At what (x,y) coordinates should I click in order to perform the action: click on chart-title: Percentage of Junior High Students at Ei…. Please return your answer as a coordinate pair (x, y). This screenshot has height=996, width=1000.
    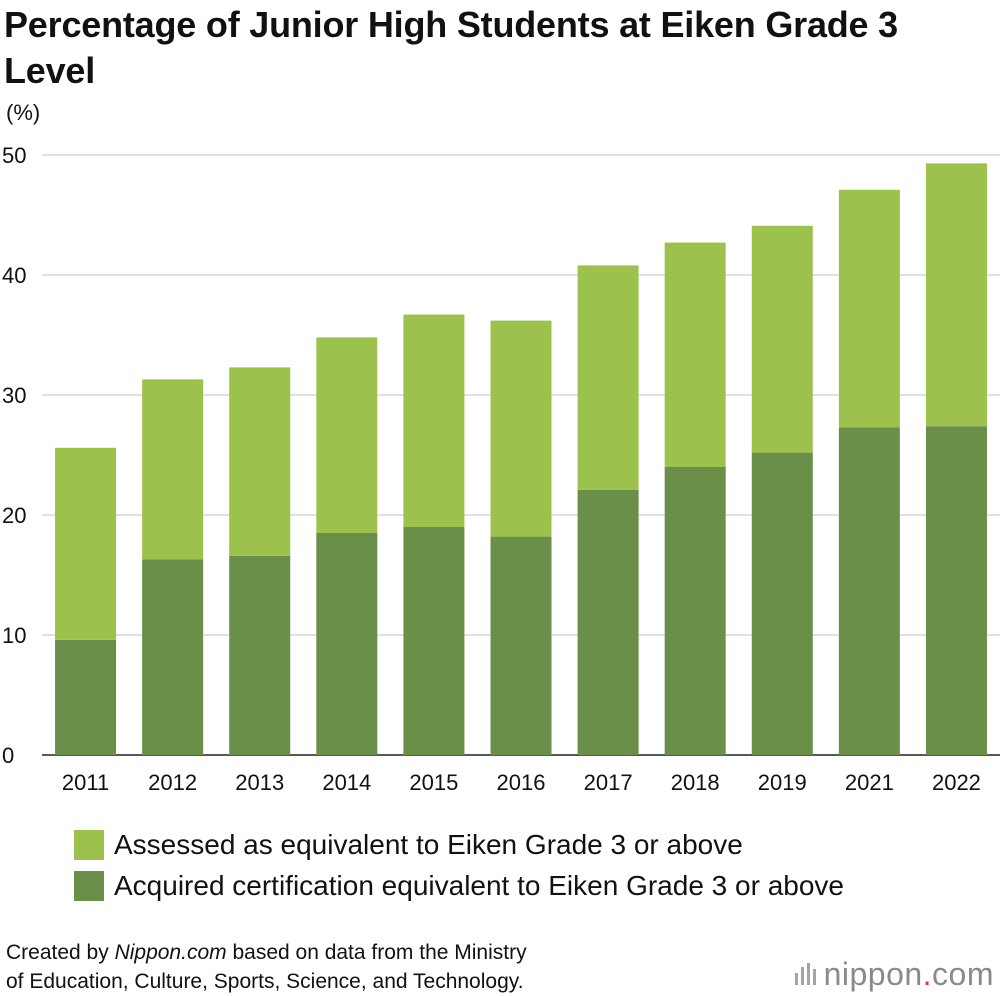
    Looking at the image, I should click on (451, 47).